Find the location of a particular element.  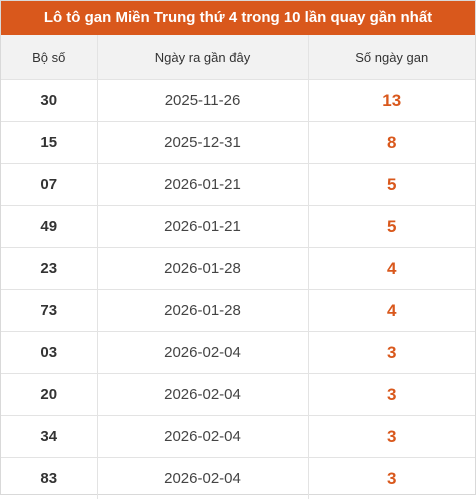

row-number: 15 is located at coordinates (49, 143).